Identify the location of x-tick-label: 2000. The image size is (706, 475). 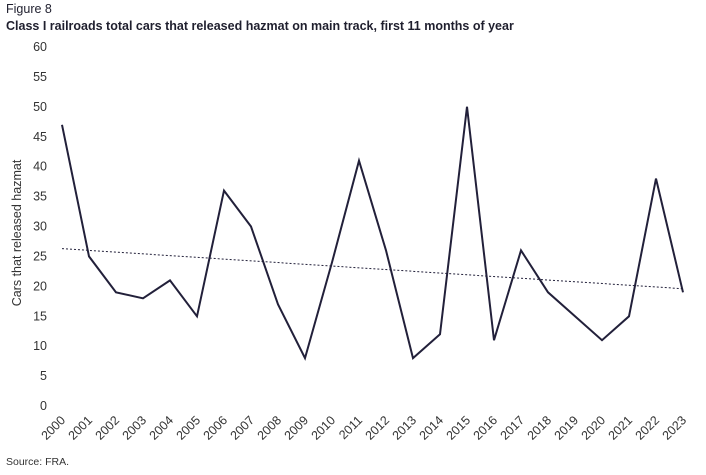
(54, 428).